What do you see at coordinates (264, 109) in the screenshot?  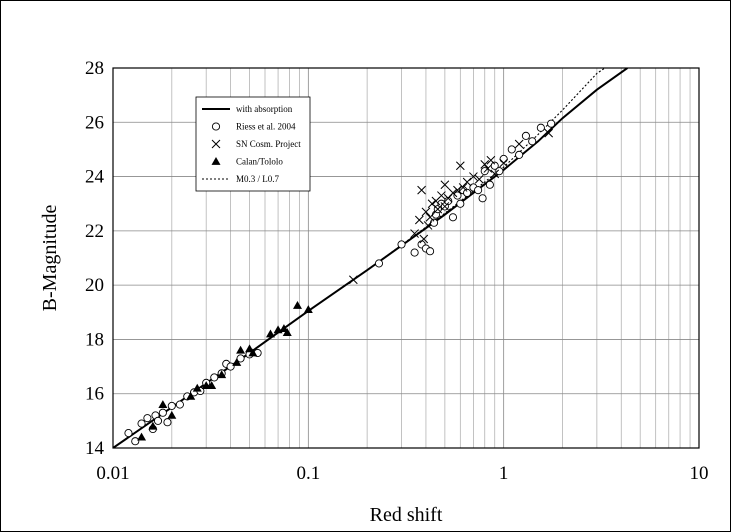 I see `legend-label: with absorption` at bounding box center [264, 109].